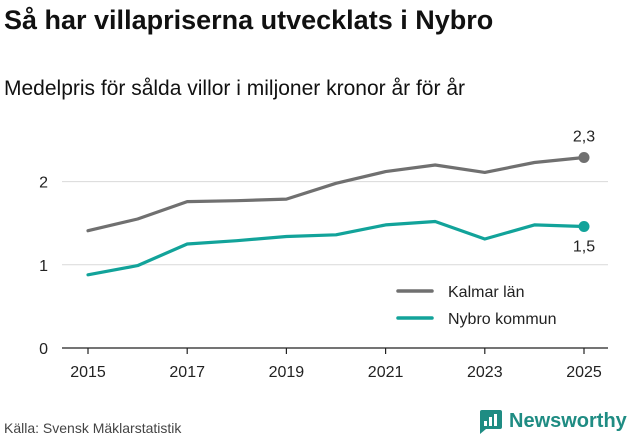 This screenshot has height=439, width=631. What do you see at coordinates (584, 247) in the screenshot?
I see `series-end-label-nybro-kommun: 1,5` at bounding box center [584, 247].